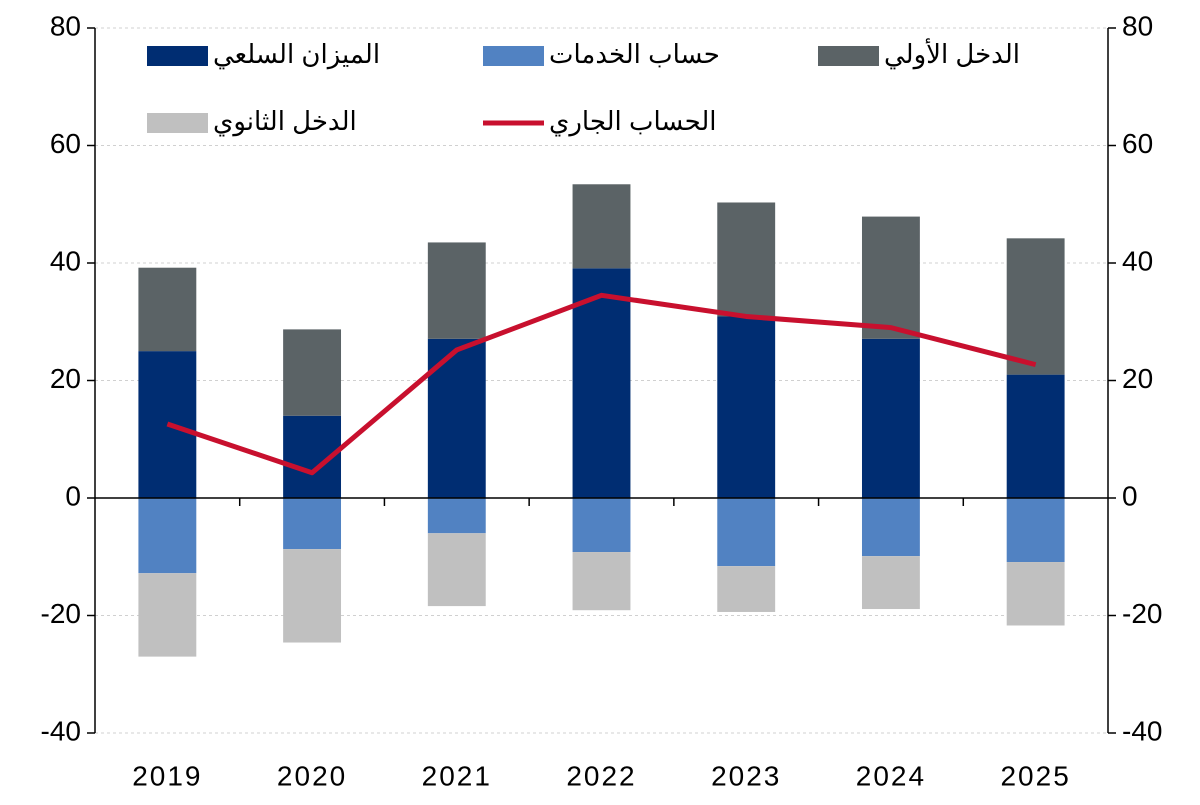 The image size is (1200, 805). Describe the element at coordinates (1137, 143) in the screenshot. I see `y2-tick-label: 60` at that location.